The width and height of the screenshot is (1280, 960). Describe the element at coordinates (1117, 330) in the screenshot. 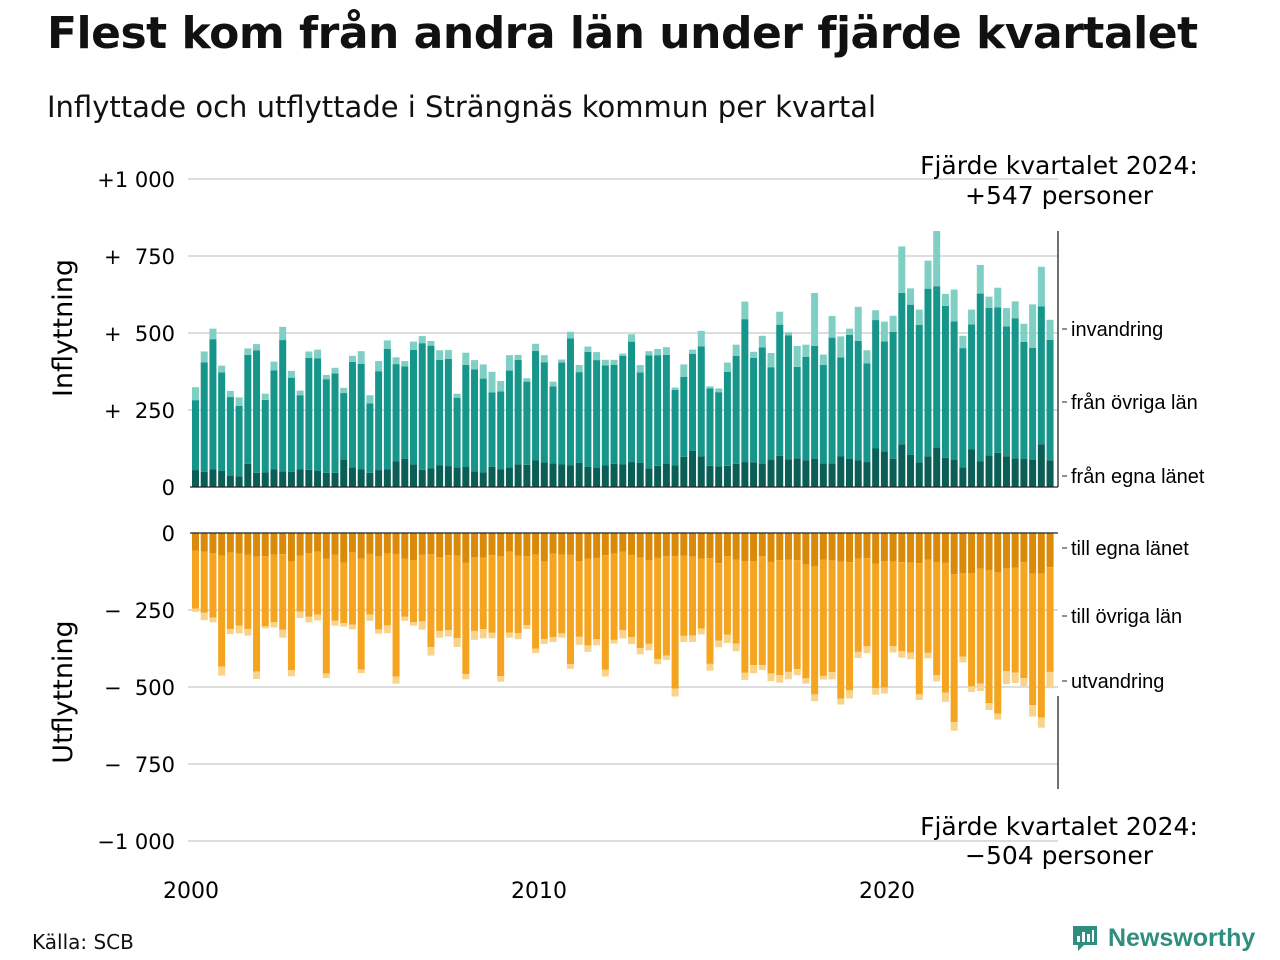

I see `series-label: invandring` at that location.